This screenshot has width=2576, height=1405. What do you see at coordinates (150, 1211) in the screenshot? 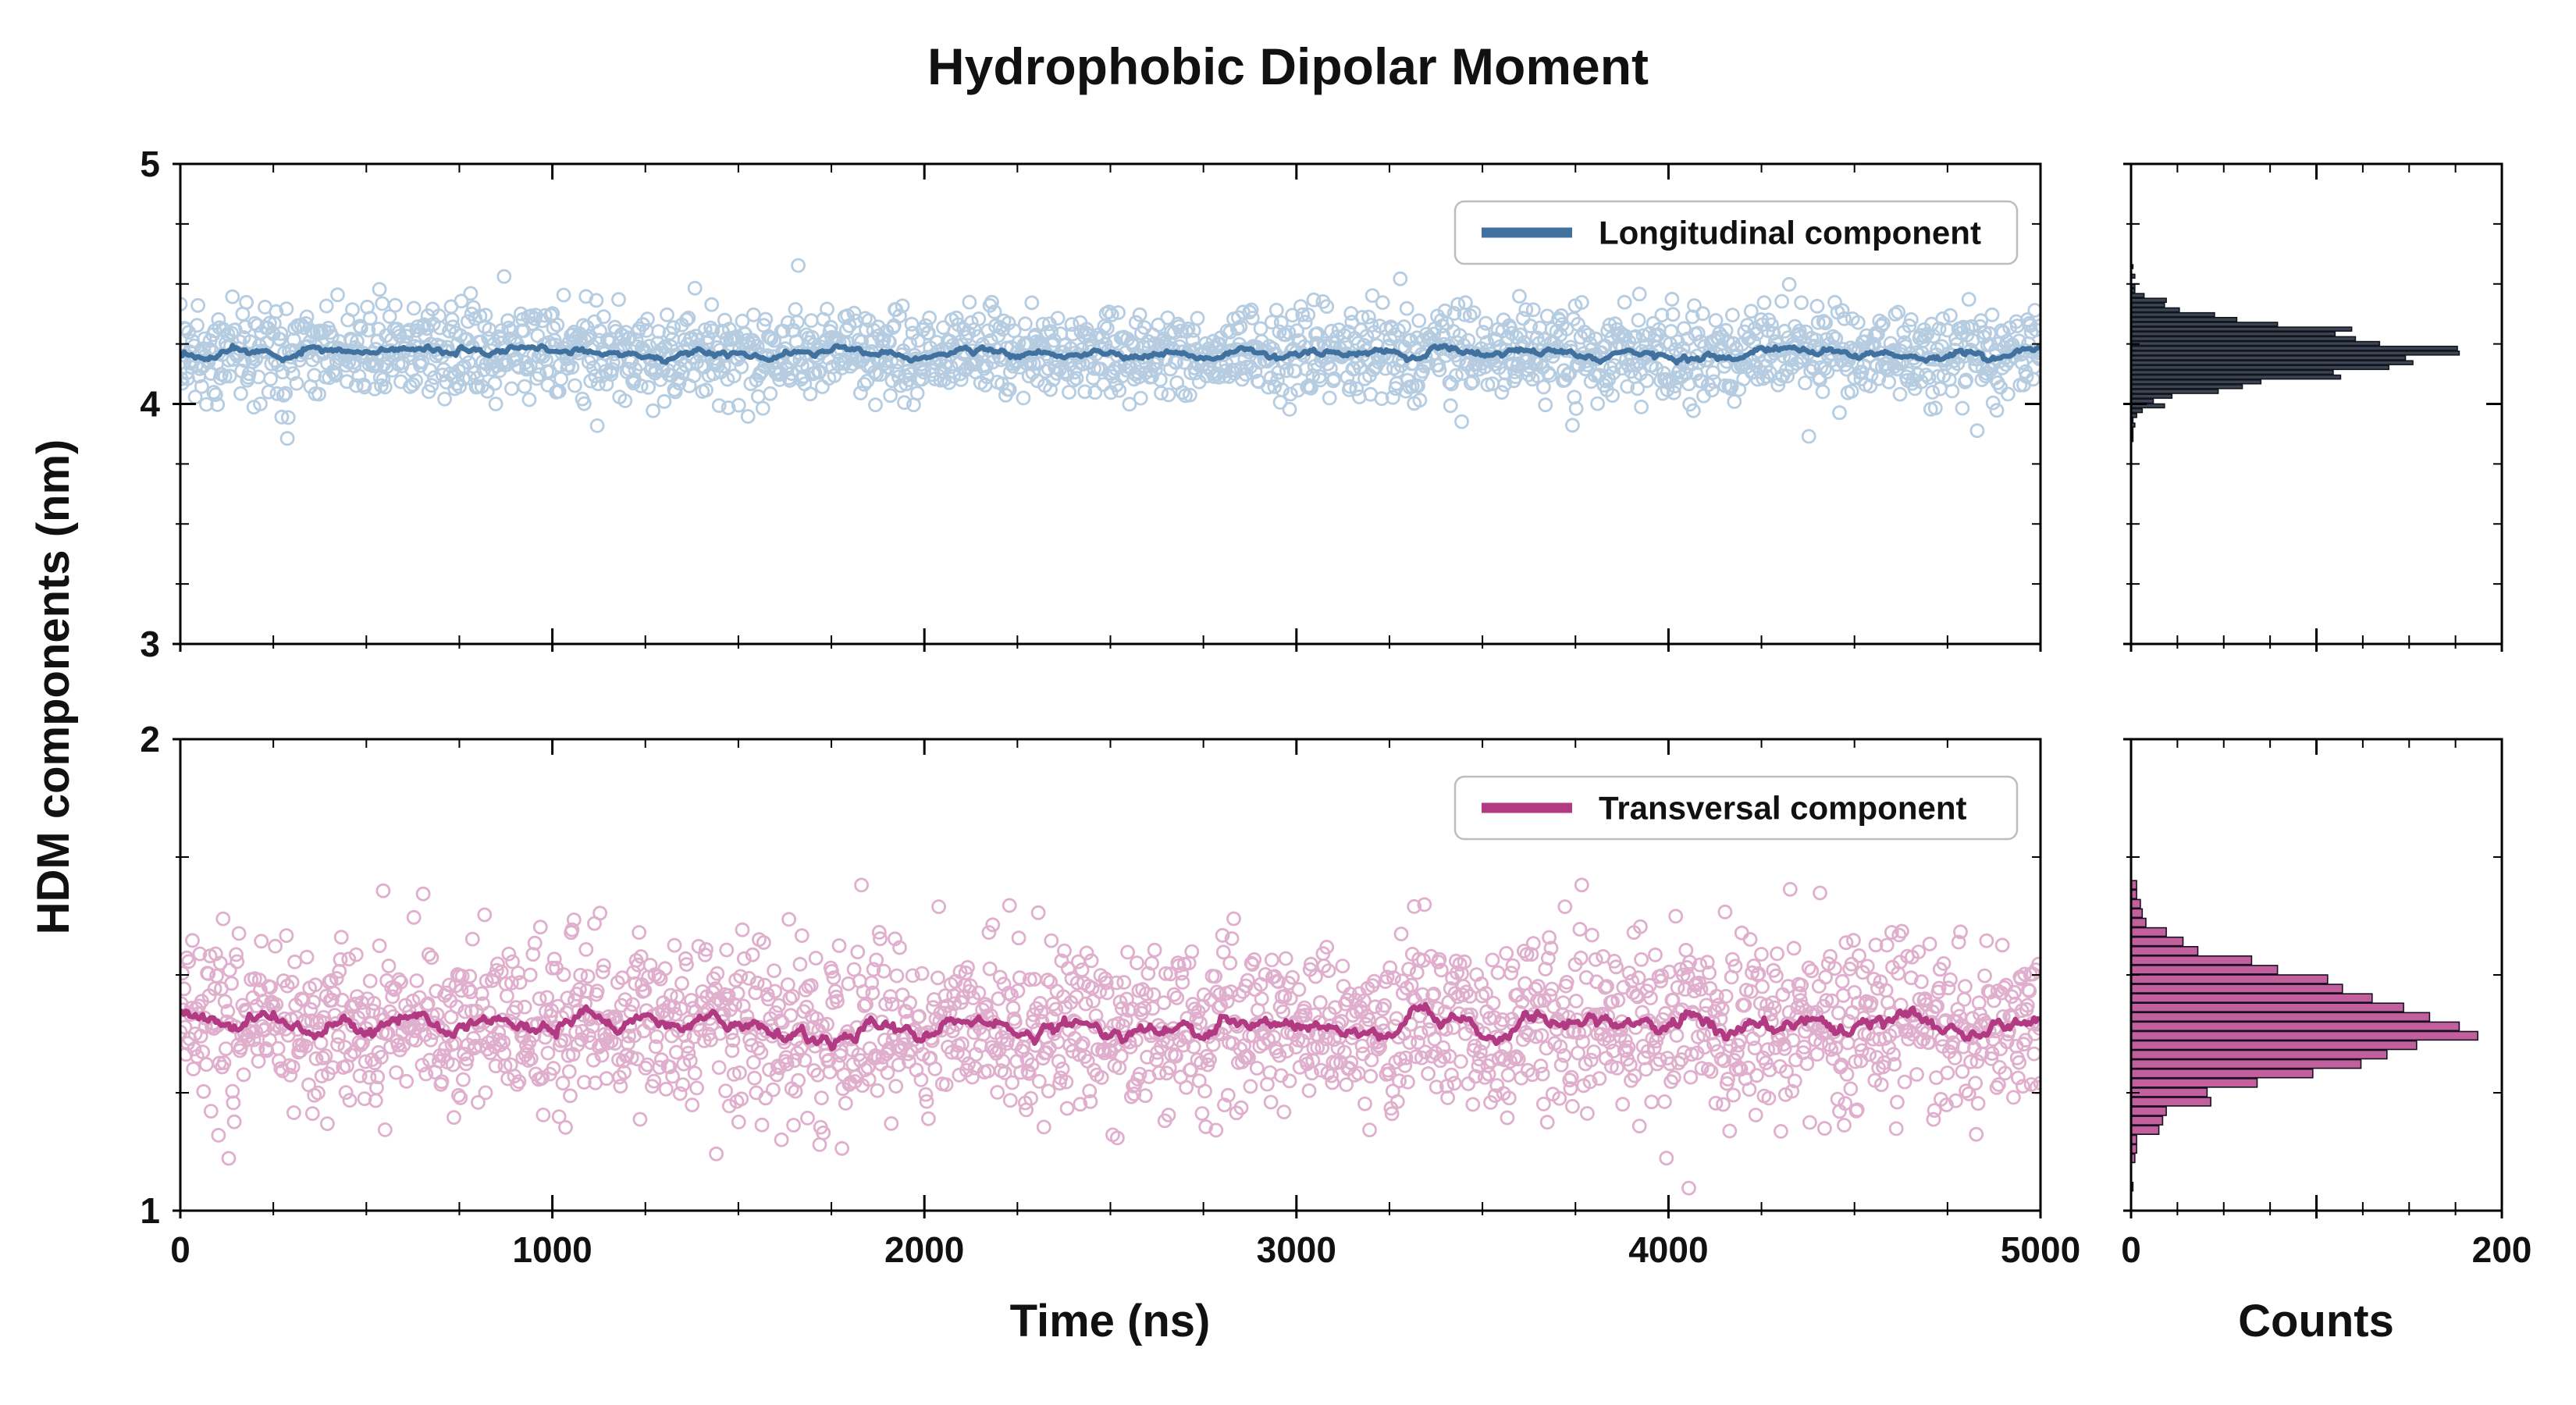
I see `y-tick-label: 1` at bounding box center [150, 1211].